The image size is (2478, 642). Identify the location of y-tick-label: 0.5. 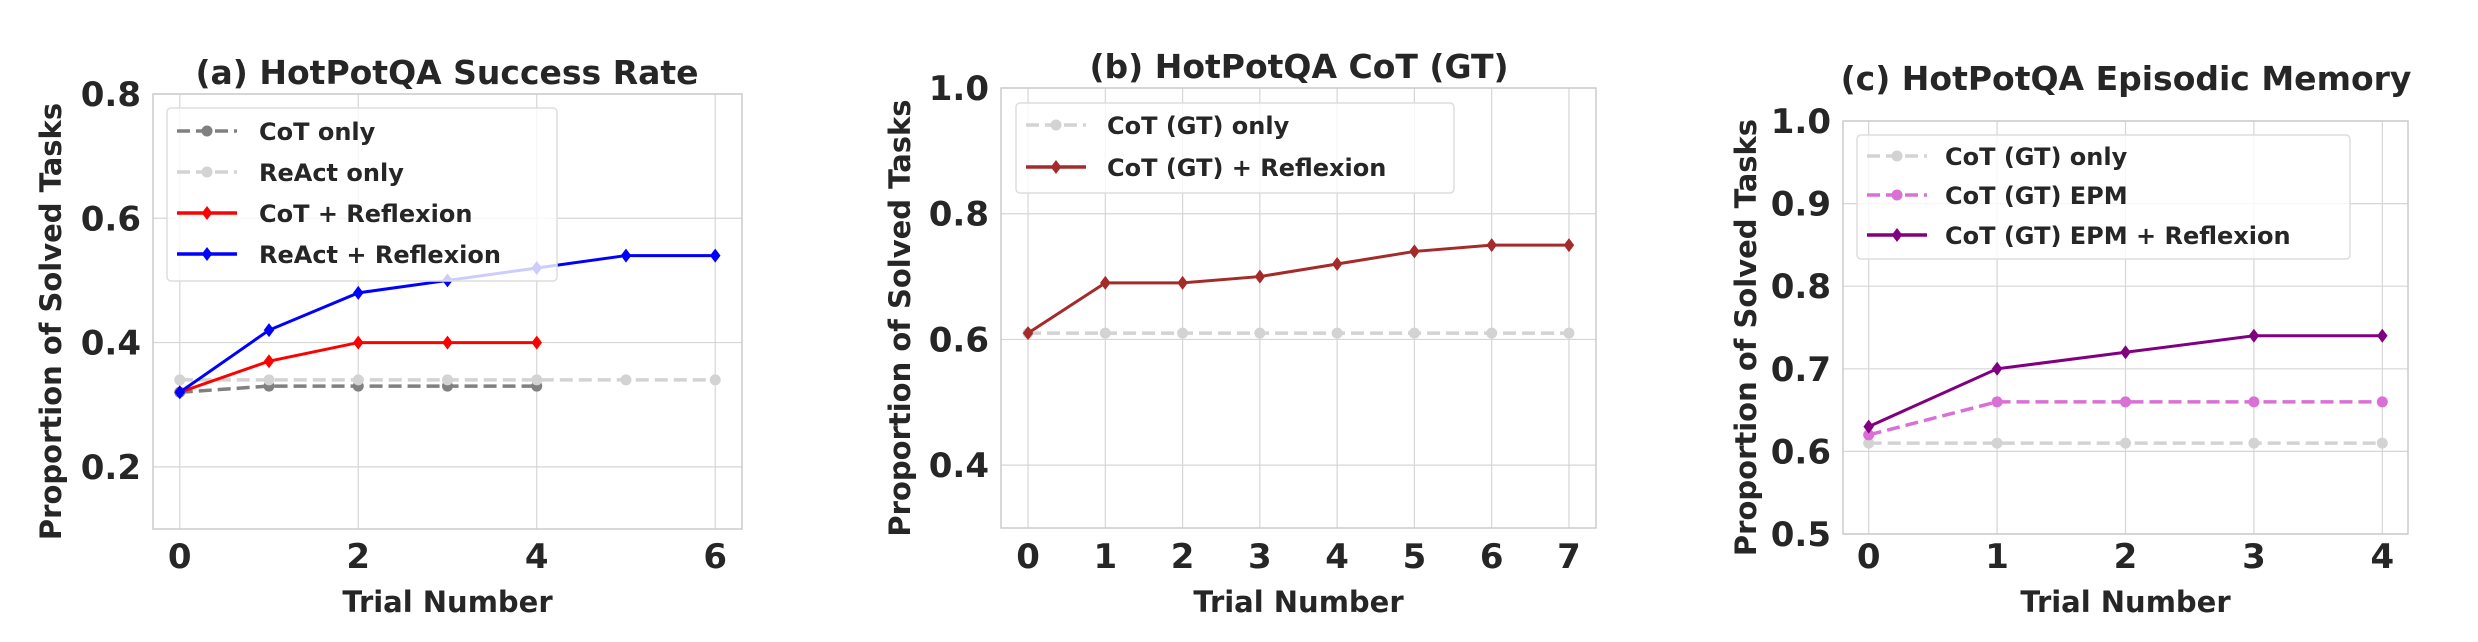
(1801, 535).